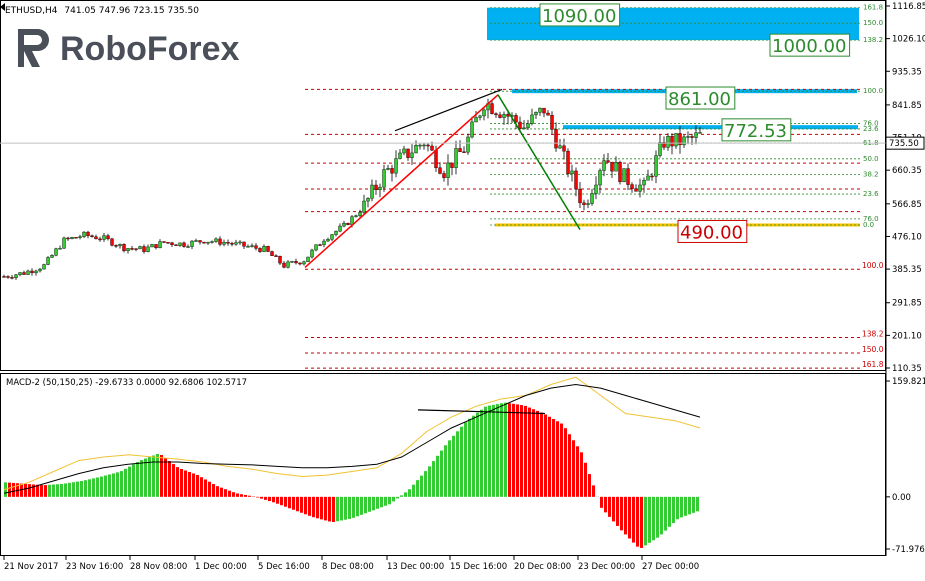  What do you see at coordinates (908, 7) in the screenshot?
I see `price-tick-label: 1116.85` at bounding box center [908, 7].